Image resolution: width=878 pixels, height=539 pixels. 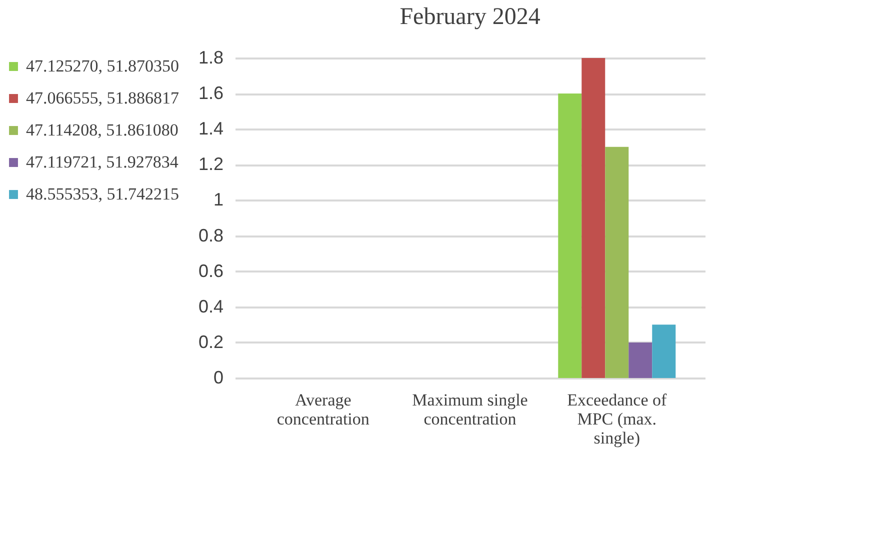 What do you see at coordinates (102, 194) in the screenshot?
I see `legend-label: 48.555353, 51.742215` at bounding box center [102, 194].